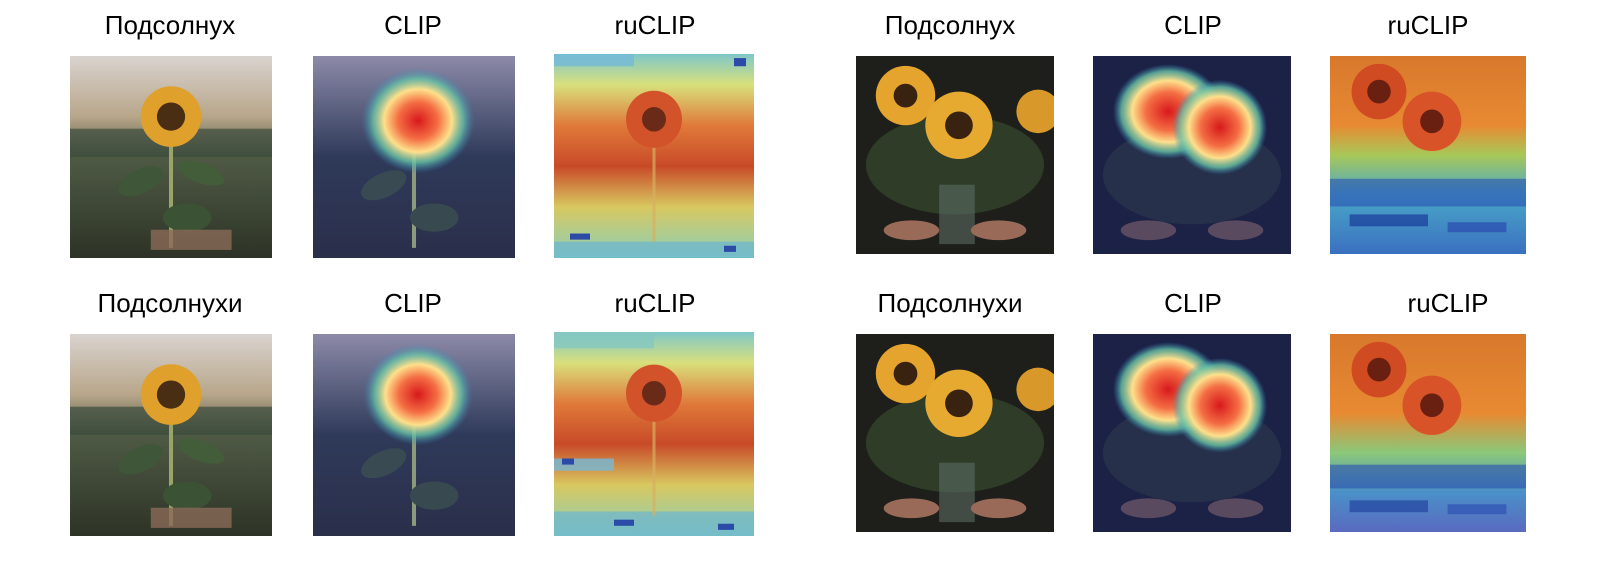  I want to click on title-row1-left-prompt: Подсолнух, so click(170, 25).